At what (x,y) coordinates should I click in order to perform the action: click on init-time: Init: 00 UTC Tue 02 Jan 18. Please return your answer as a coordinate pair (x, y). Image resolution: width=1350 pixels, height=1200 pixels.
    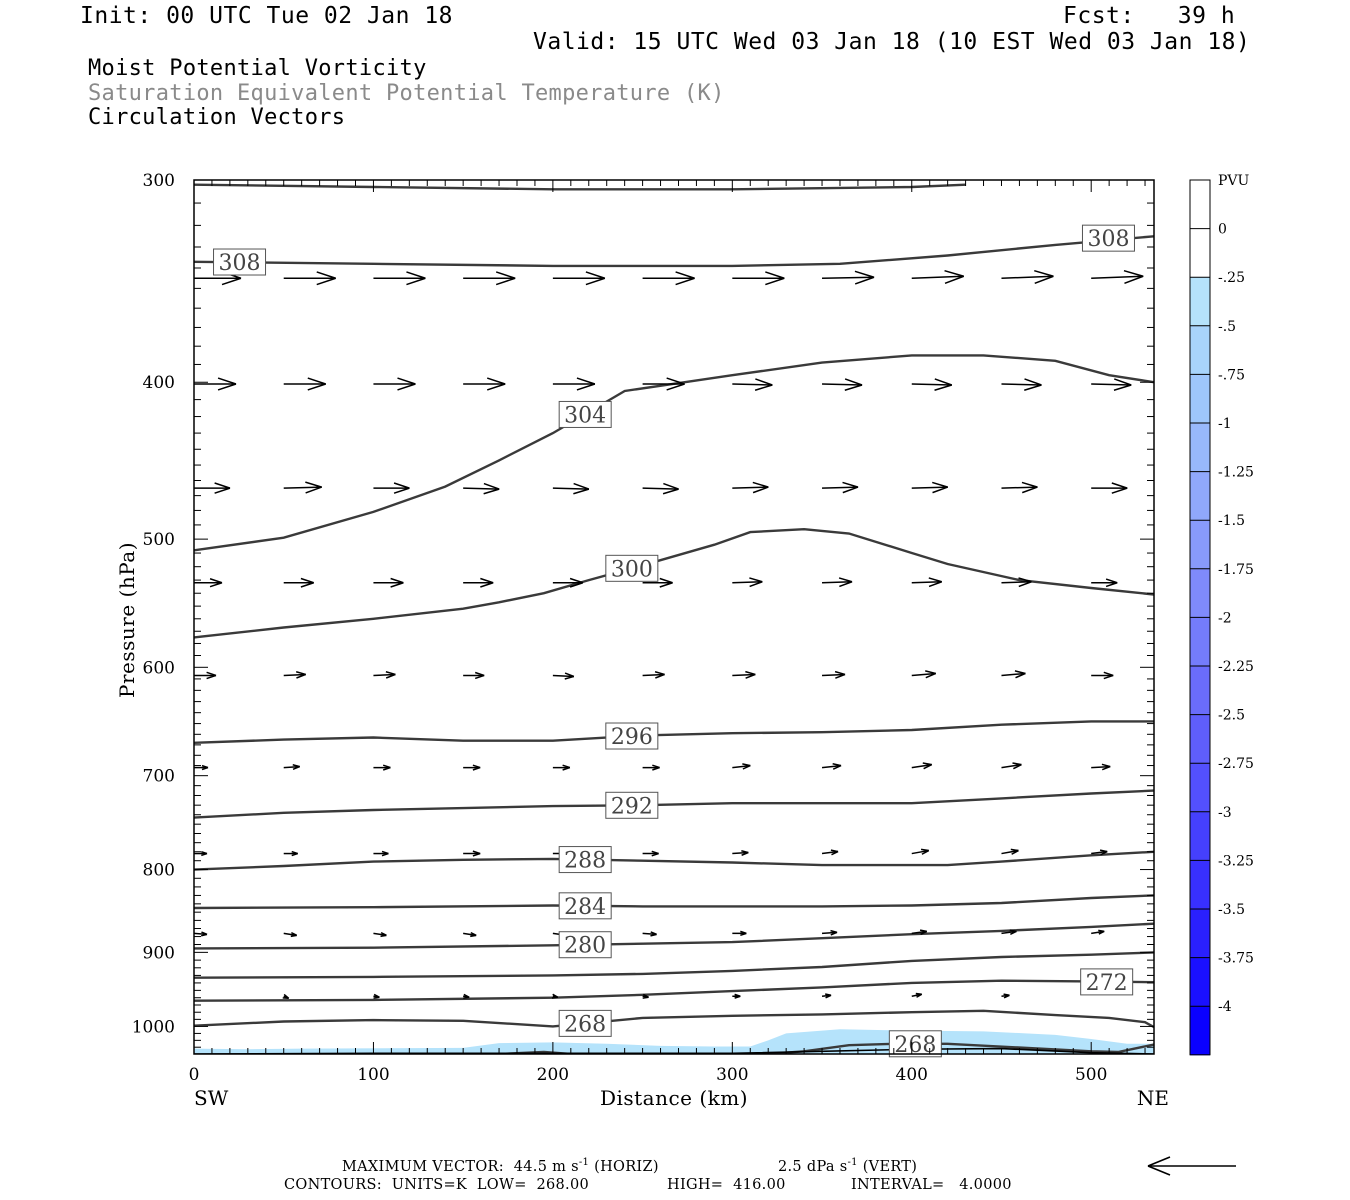
    Looking at the image, I should click on (267, 16).